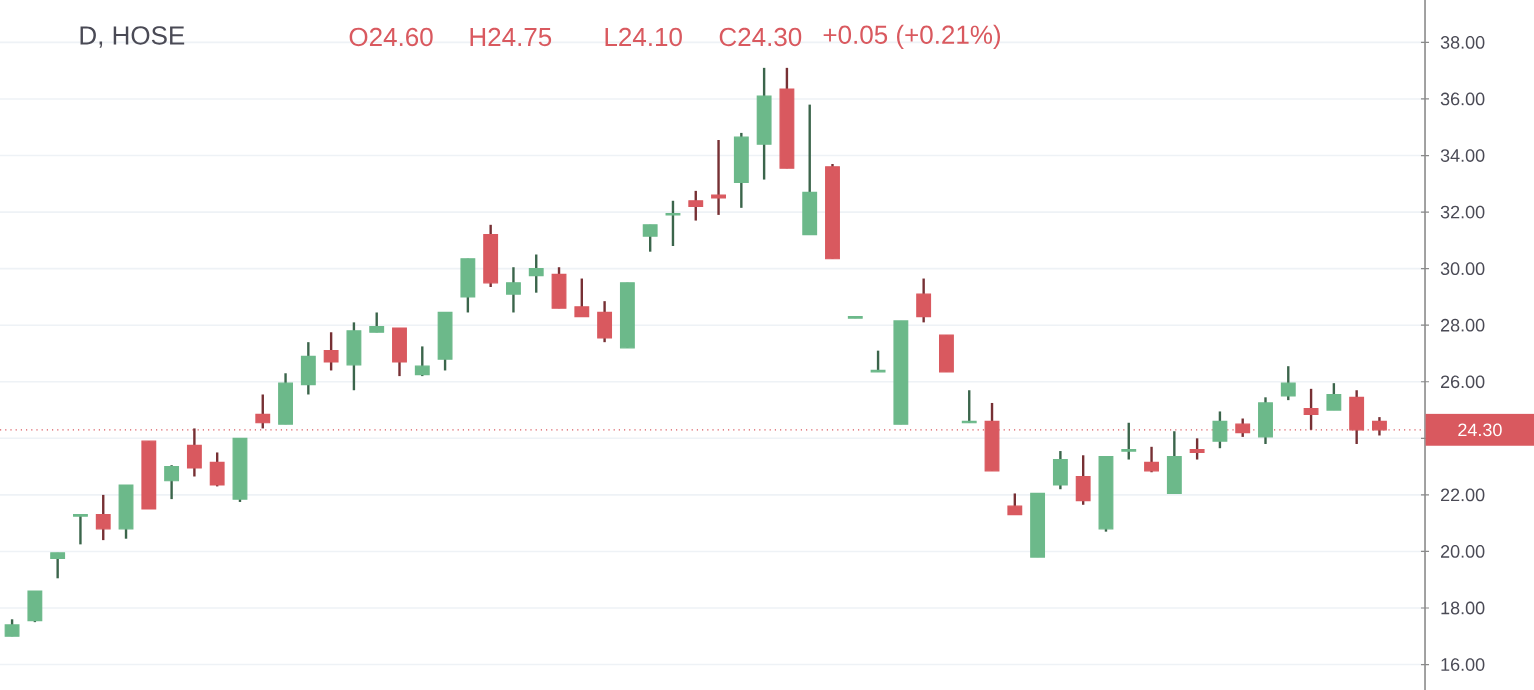 Image resolution: width=1534 pixels, height=690 pixels. I want to click on annotation: H24.75, so click(511, 37).